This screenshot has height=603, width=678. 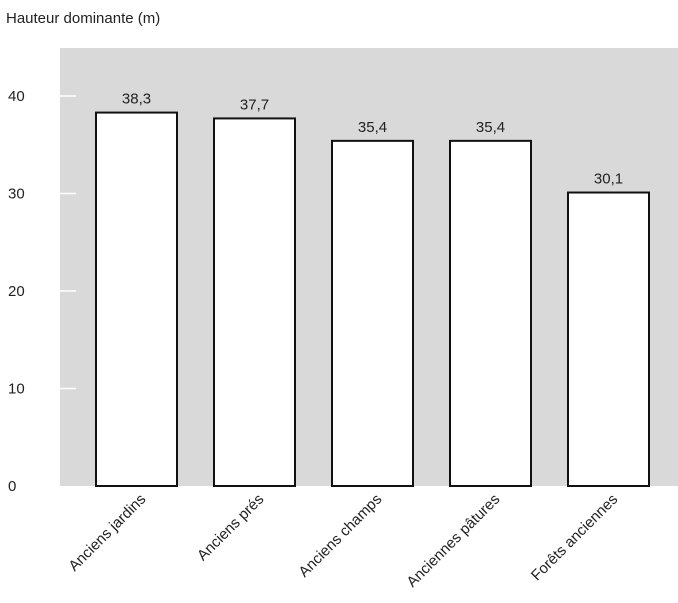 What do you see at coordinates (136, 99) in the screenshot?
I see `bar-value-label: 38,3` at bounding box center [136, 99].